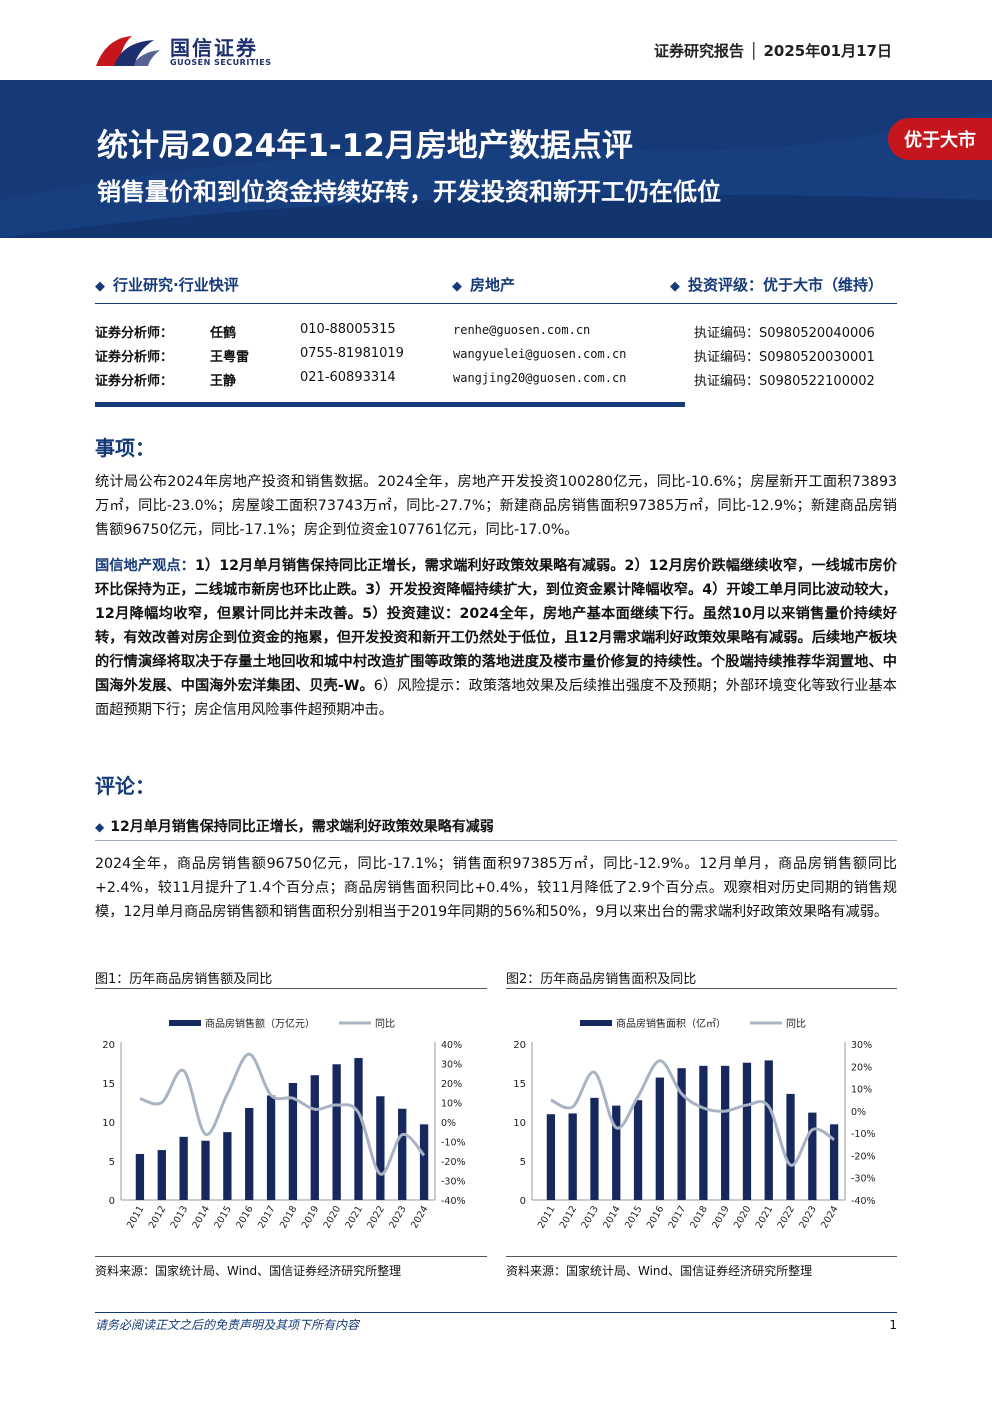  I want to click on view-label: 国信地产观点：, so click(145, 566).